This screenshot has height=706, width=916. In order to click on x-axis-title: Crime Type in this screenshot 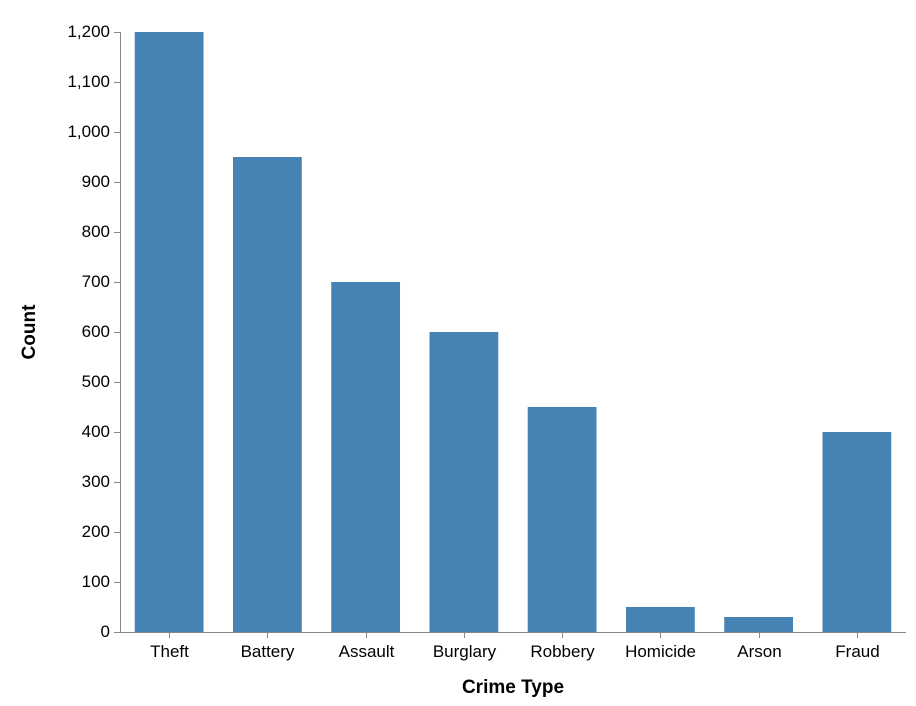, I will do `click(513, 687)`.